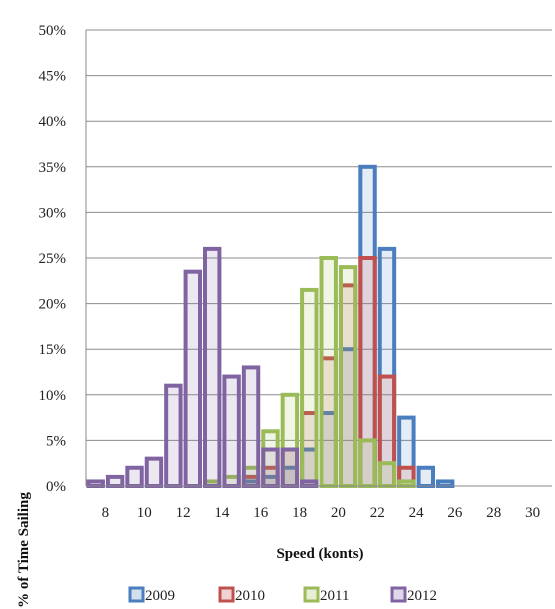  I want to click on y-tick-label: 20%, so click(53, 305).